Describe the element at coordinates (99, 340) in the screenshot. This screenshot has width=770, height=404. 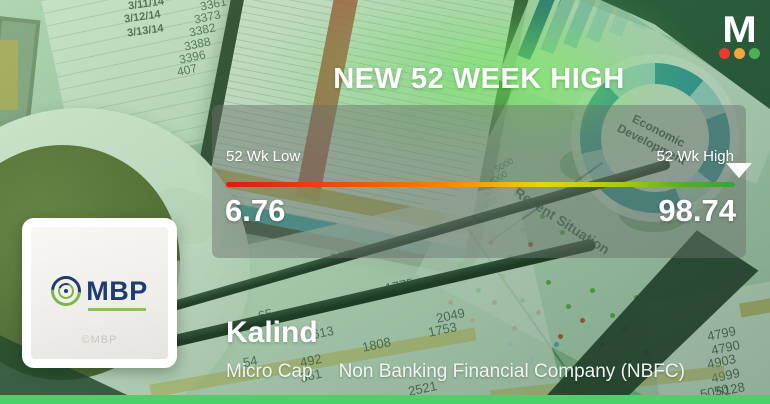
I see `mbp-watermark: ©MBP` at that location.